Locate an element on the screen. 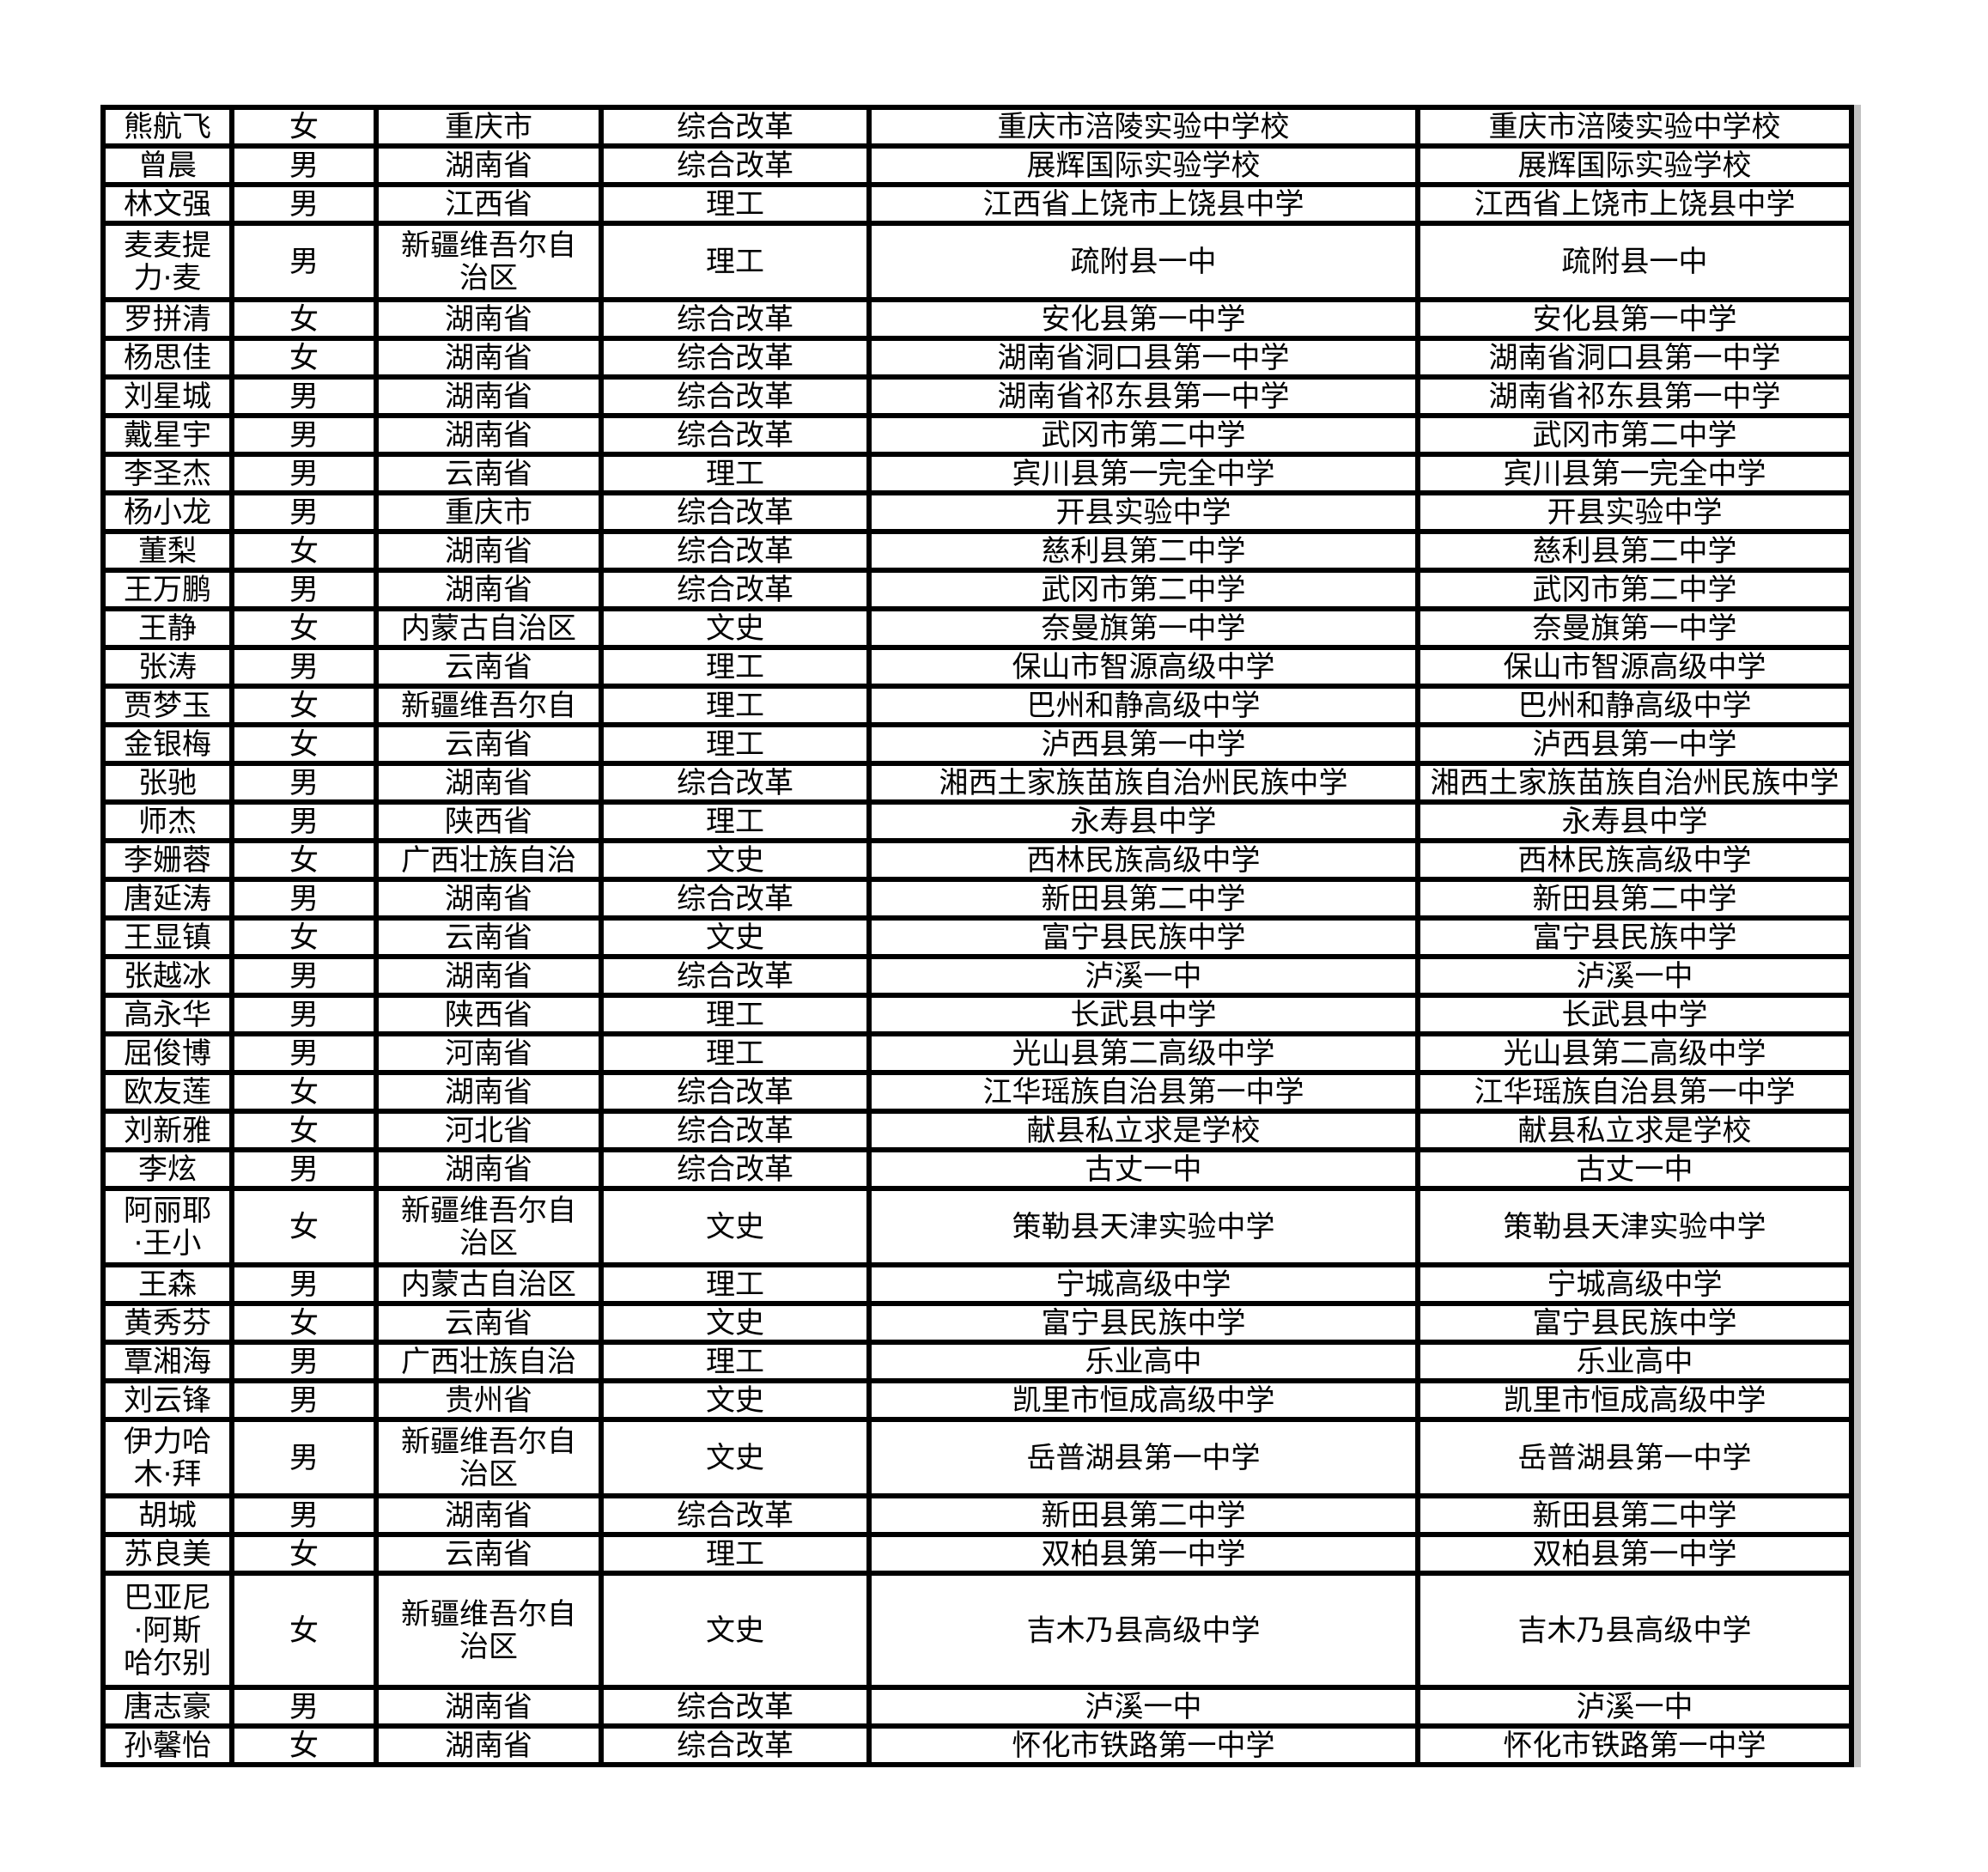  name-cell: 杨思佳 is located at coordinates (167, 358).